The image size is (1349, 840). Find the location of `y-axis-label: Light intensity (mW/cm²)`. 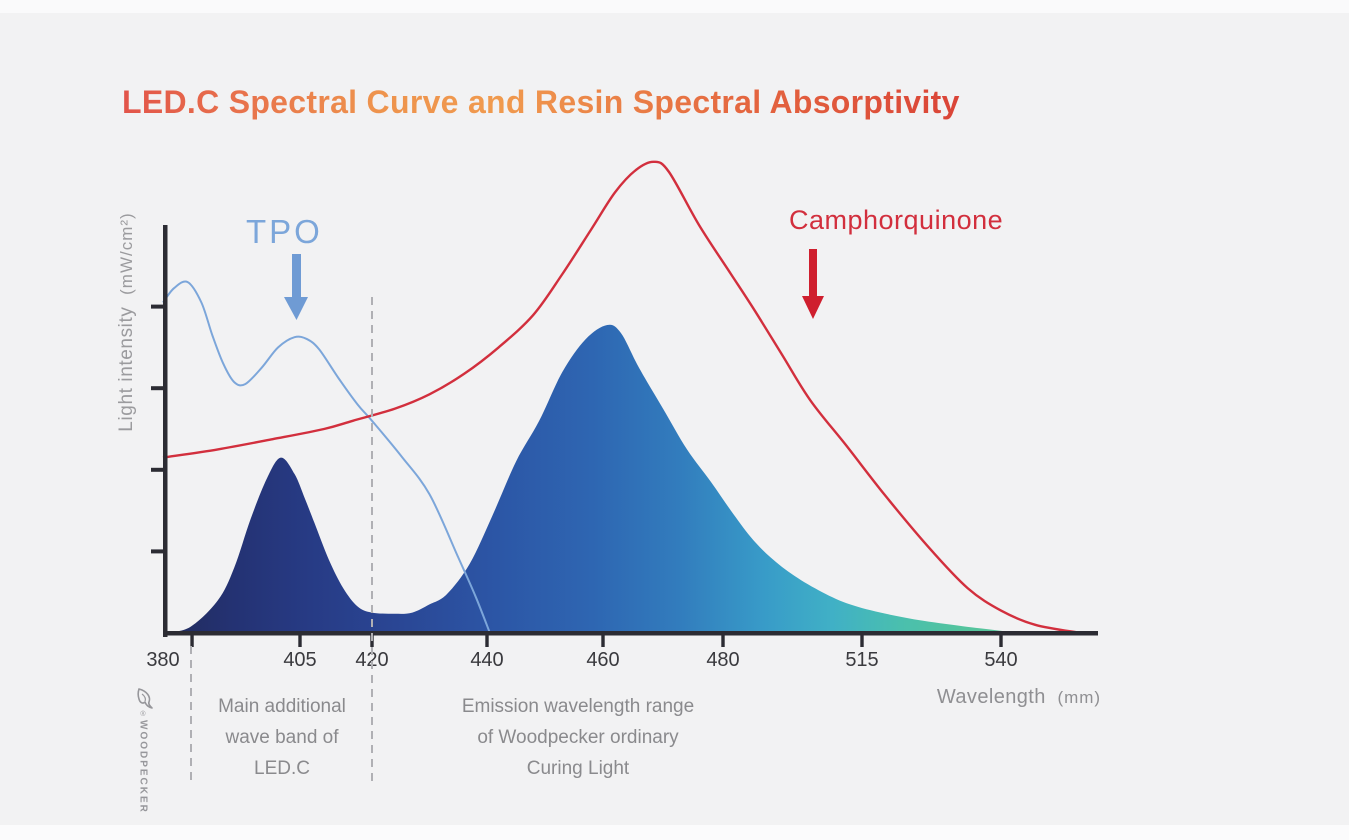

y-axis-label: Light intensity (mW/cm²) is located at coordinates (127, 321).